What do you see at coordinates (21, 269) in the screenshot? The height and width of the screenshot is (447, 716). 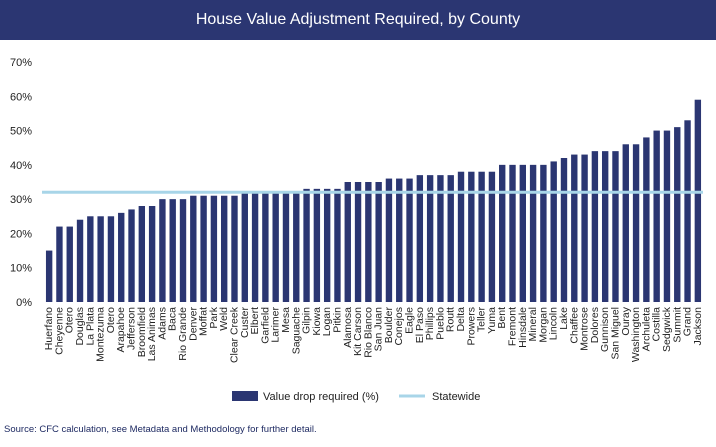 I see `y-tick-label: 10%` at bounding box center [21, 269].